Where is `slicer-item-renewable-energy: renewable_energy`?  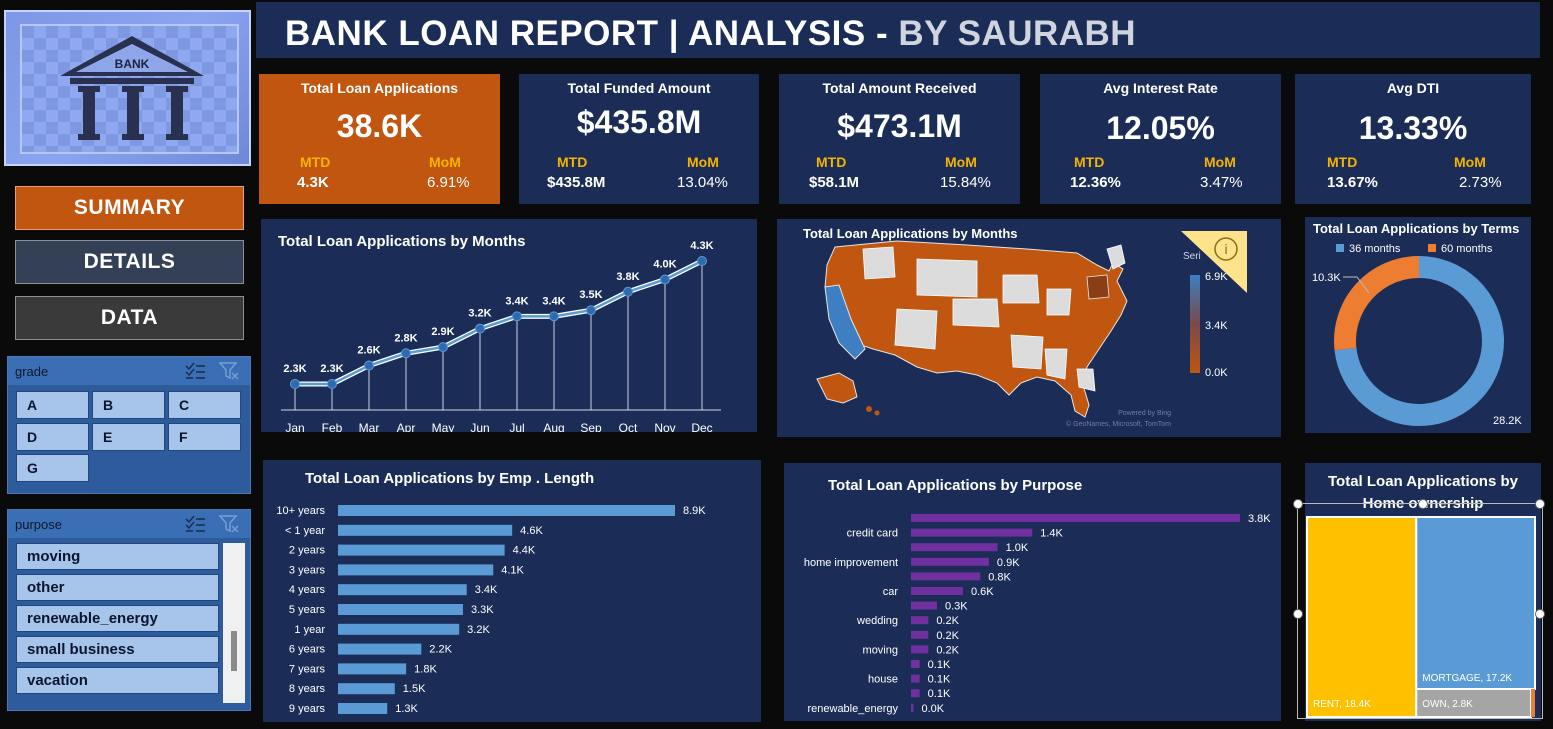 slicer-item-renewable-energy: renewable_energy is located at coordinates (117, 618).